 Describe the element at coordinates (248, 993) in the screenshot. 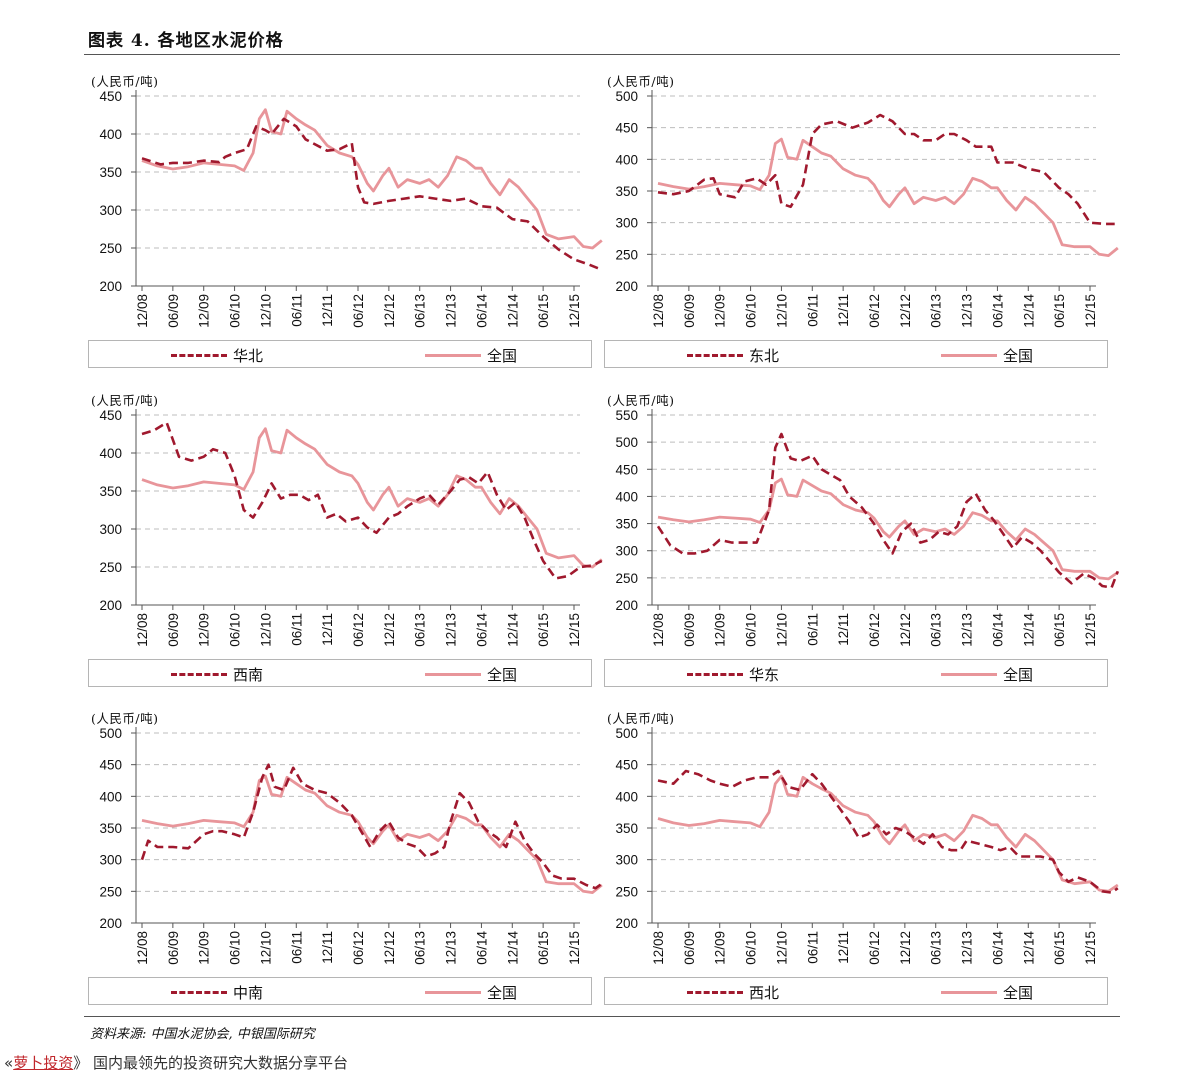

I see `legend-label: 中南` at that location.